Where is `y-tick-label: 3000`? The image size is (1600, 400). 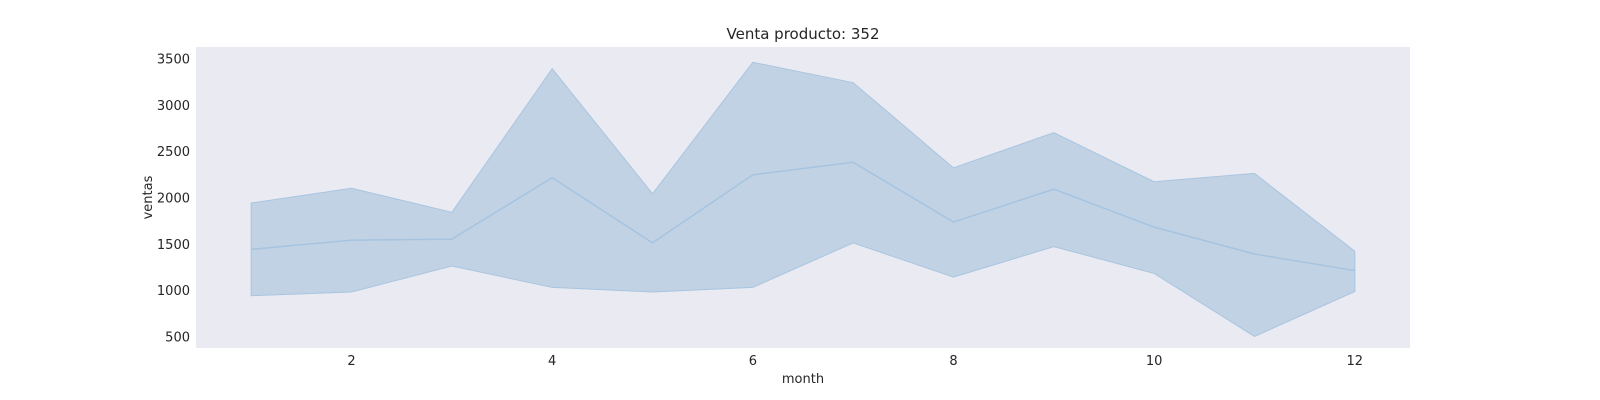 y-tick-label: 3000 is located at coordinates (173, 106).